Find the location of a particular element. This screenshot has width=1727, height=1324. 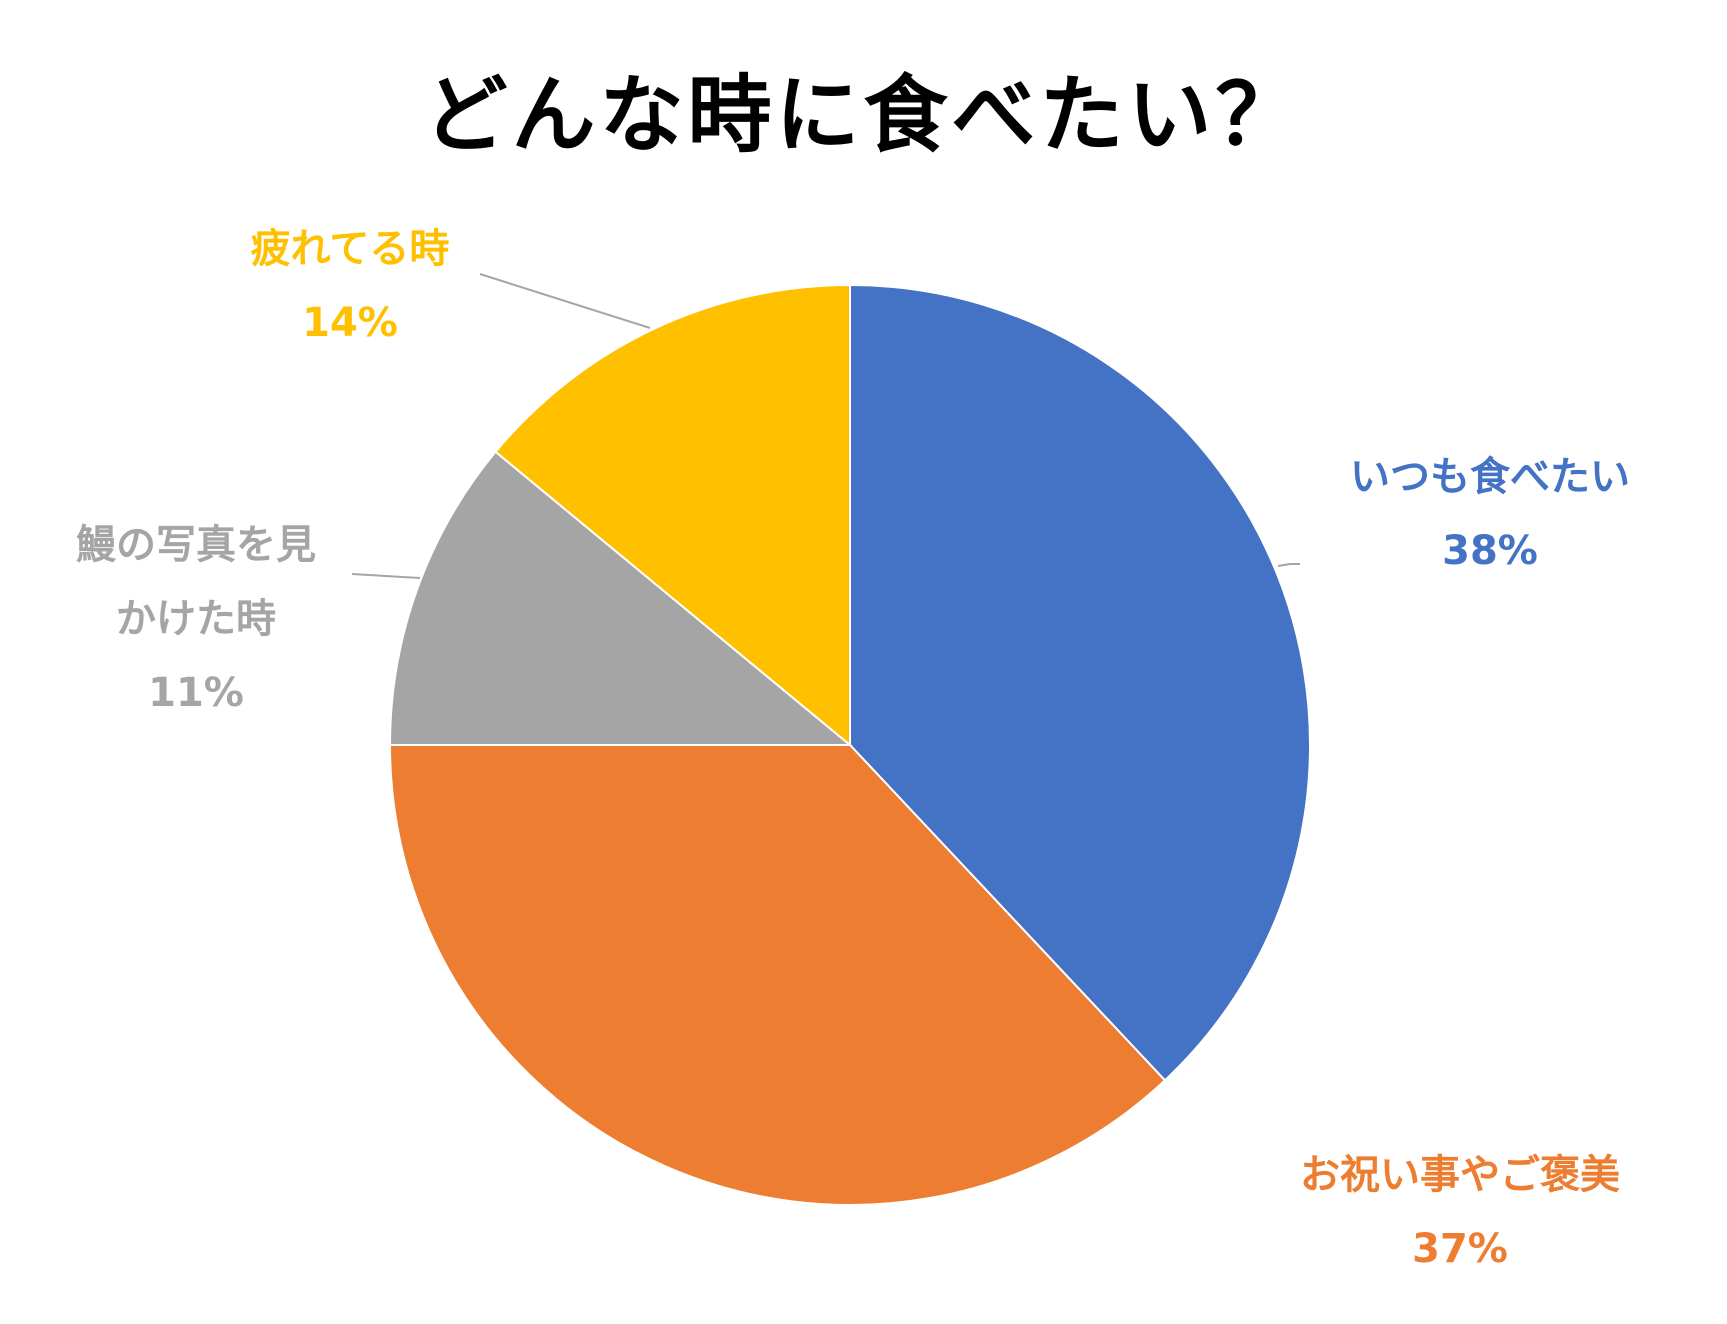

data-label-percent-1: 37% is located at coordinates (1460, 1249).